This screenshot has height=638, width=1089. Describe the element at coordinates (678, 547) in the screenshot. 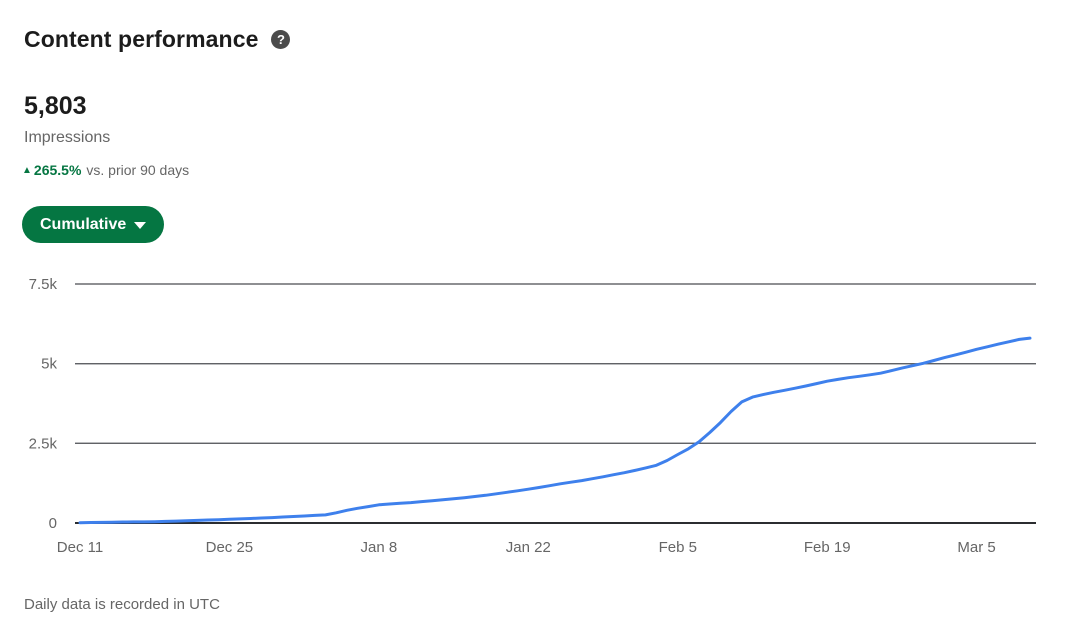

I see `x-axis-tick-label: Feb 5` at that location.